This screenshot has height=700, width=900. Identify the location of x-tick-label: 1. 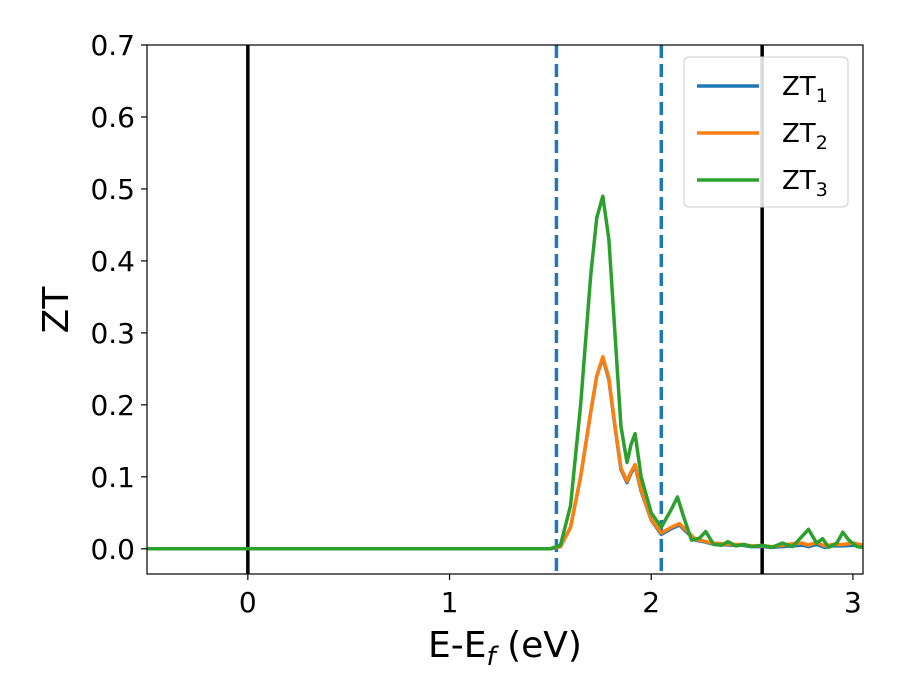
(450, 602).